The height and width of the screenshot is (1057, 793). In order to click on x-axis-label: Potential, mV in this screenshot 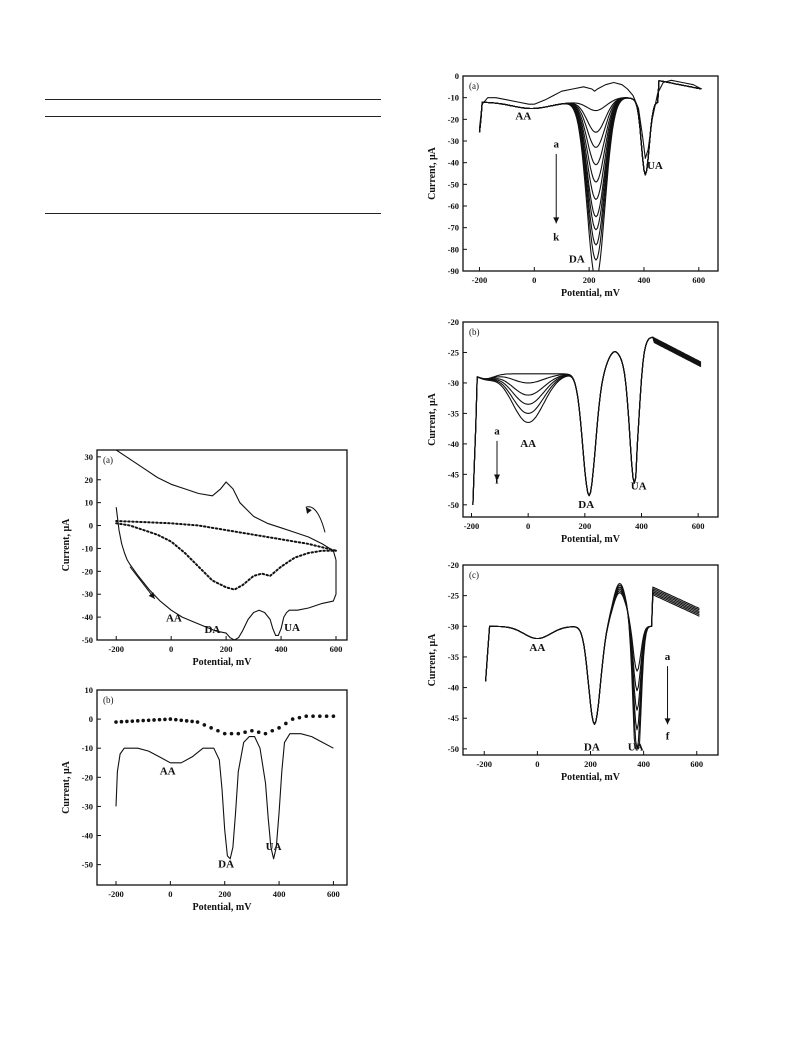, I will do `click(223, 907)`.